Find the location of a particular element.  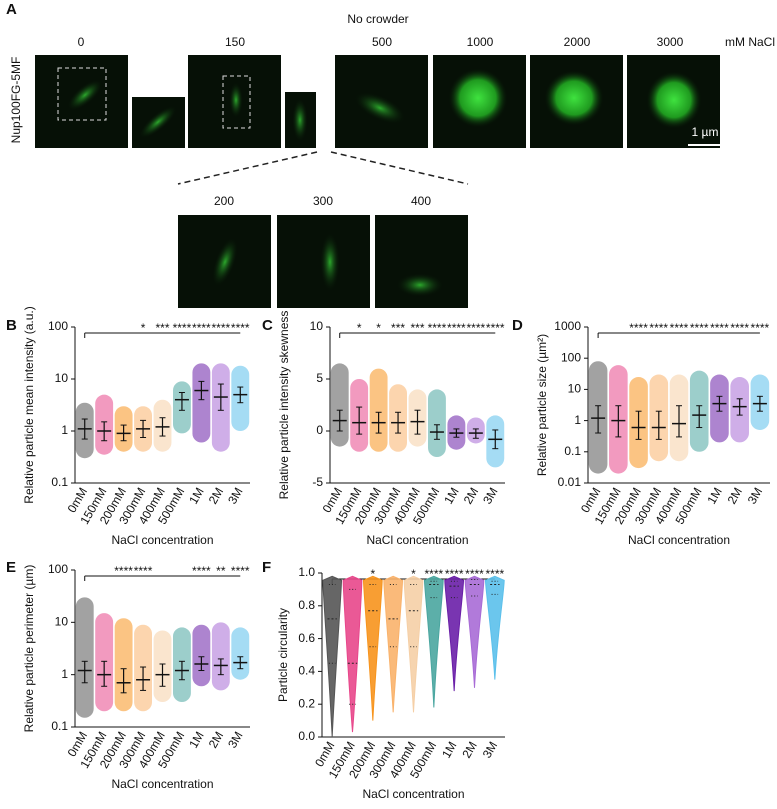

unit-label: mM NaCl is located at coordinates (750, 42).